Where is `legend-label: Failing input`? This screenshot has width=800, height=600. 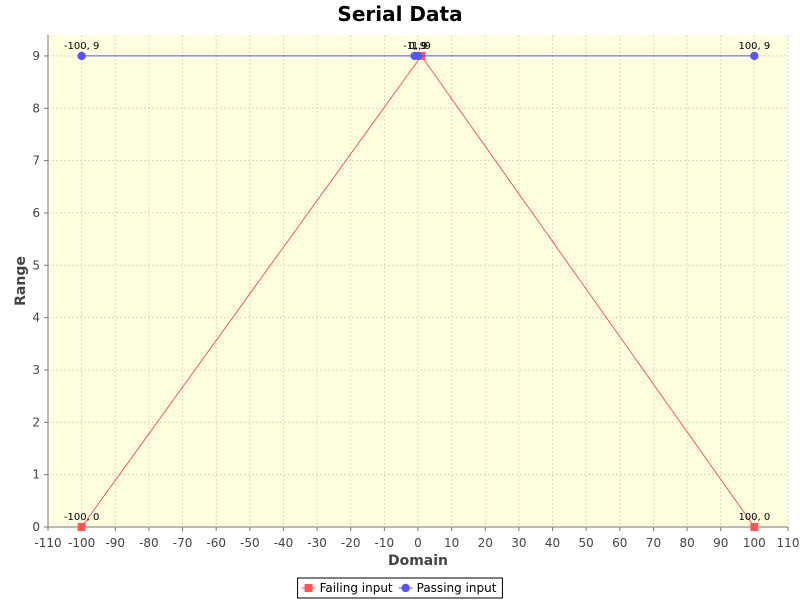 legend-label: Failing input is located at coordinates (356, 588).